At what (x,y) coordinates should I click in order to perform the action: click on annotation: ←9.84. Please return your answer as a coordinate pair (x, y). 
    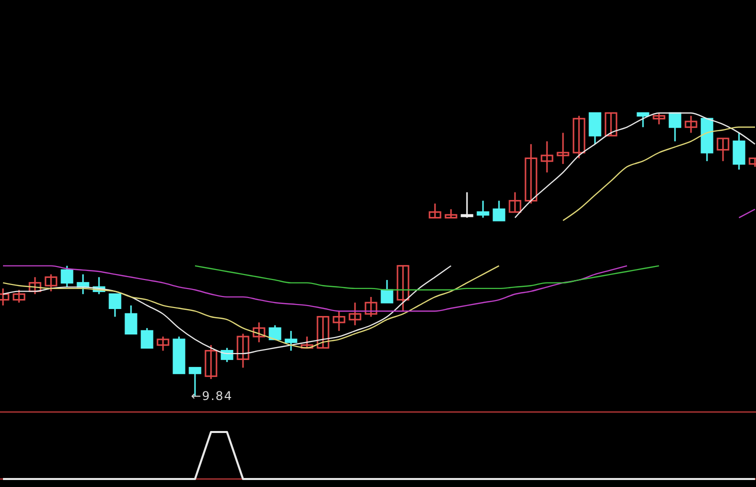
    Looking at the image, I should click on (212, 396).